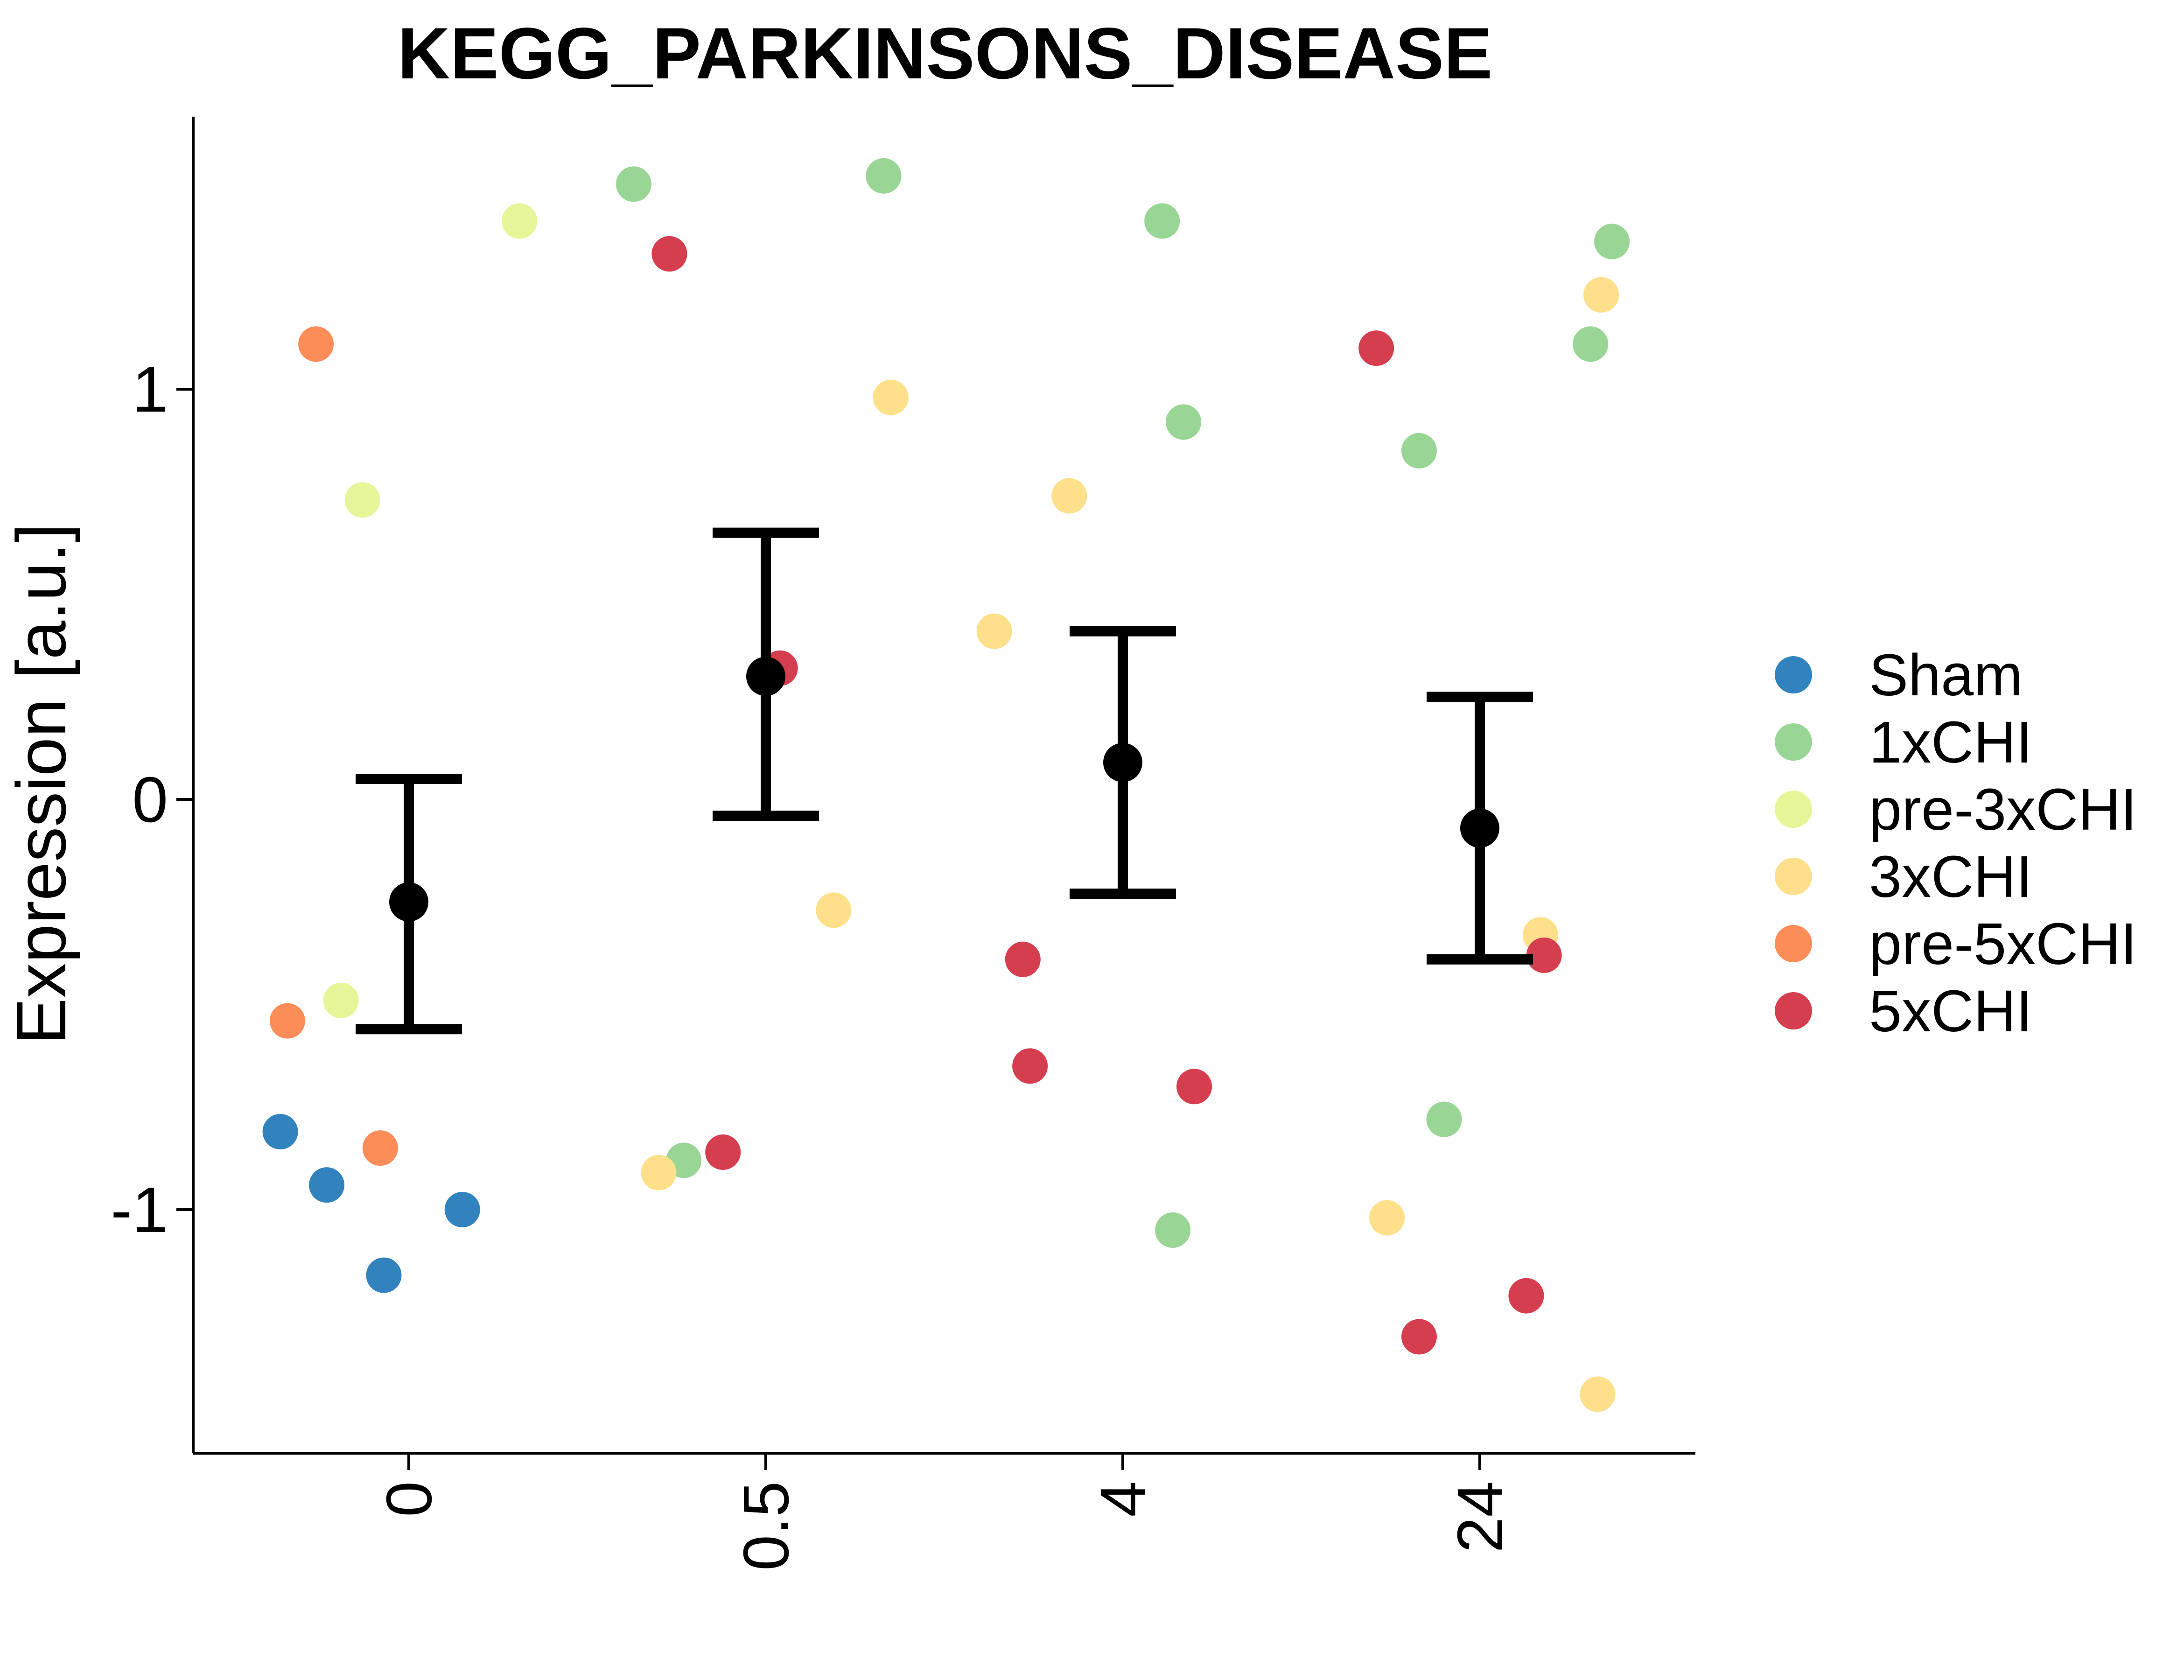 Image resolution: width=2184 pixels, height=1680 pixels. Describe the element at coordinates (139, 1210) in the screenshot. I see `y-tick-label: -1` at that location.